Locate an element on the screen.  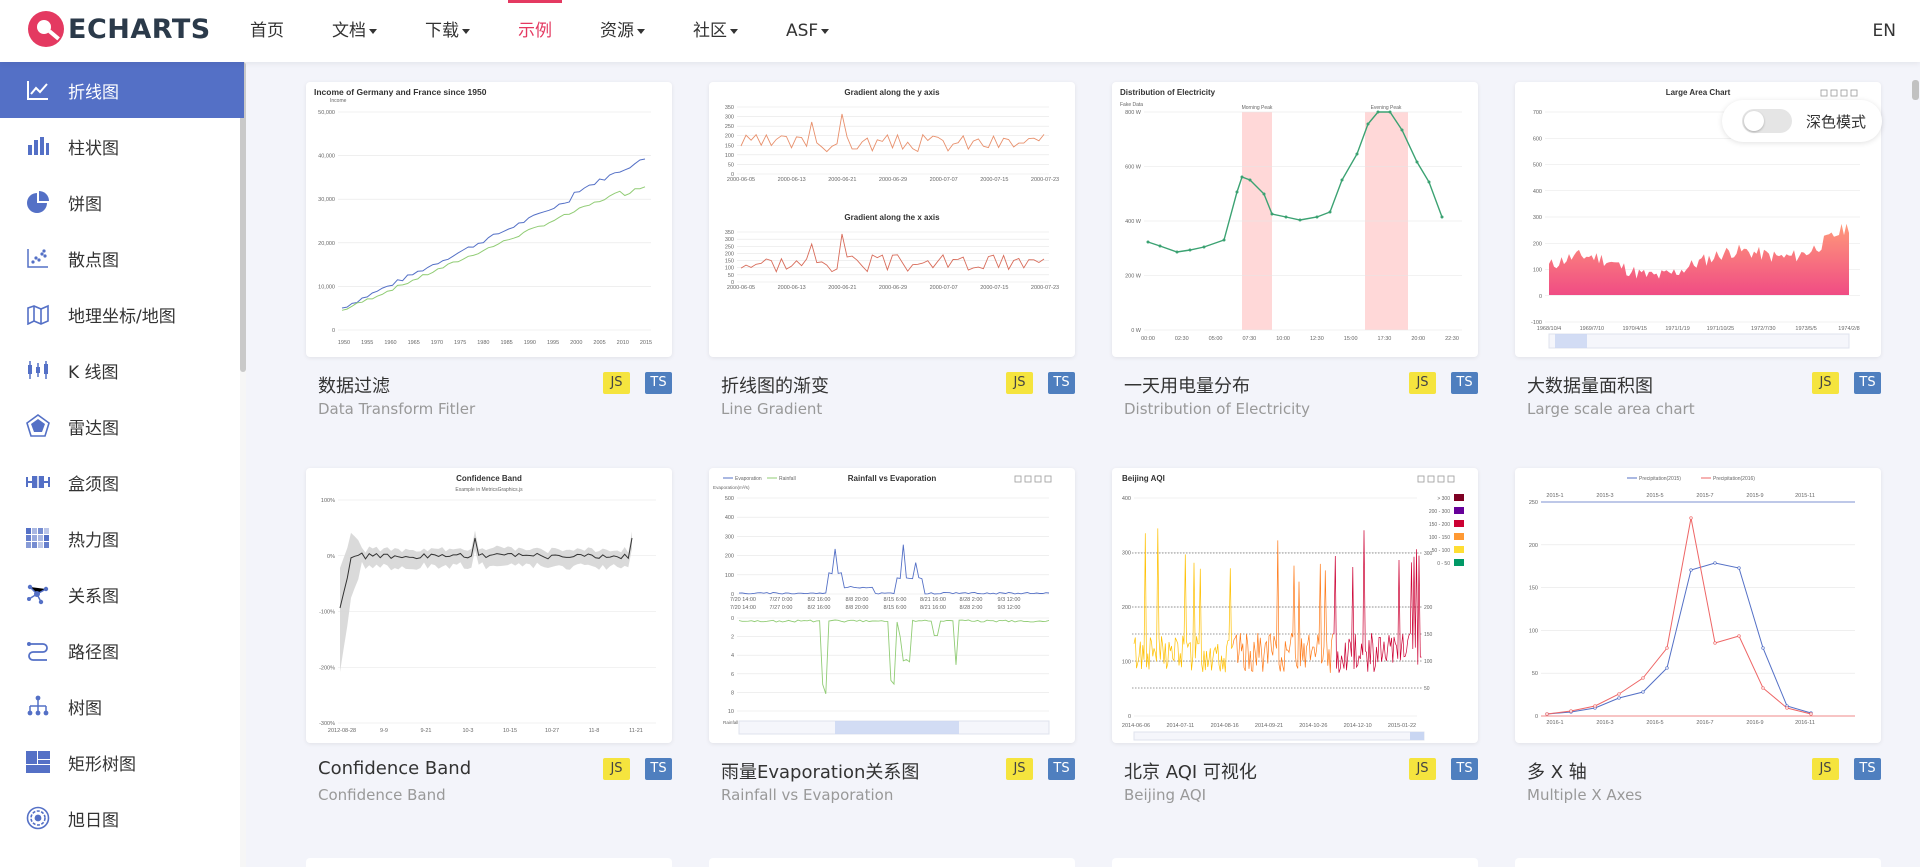
nav-item-4: 资源 is located at coordinates (622, 31).